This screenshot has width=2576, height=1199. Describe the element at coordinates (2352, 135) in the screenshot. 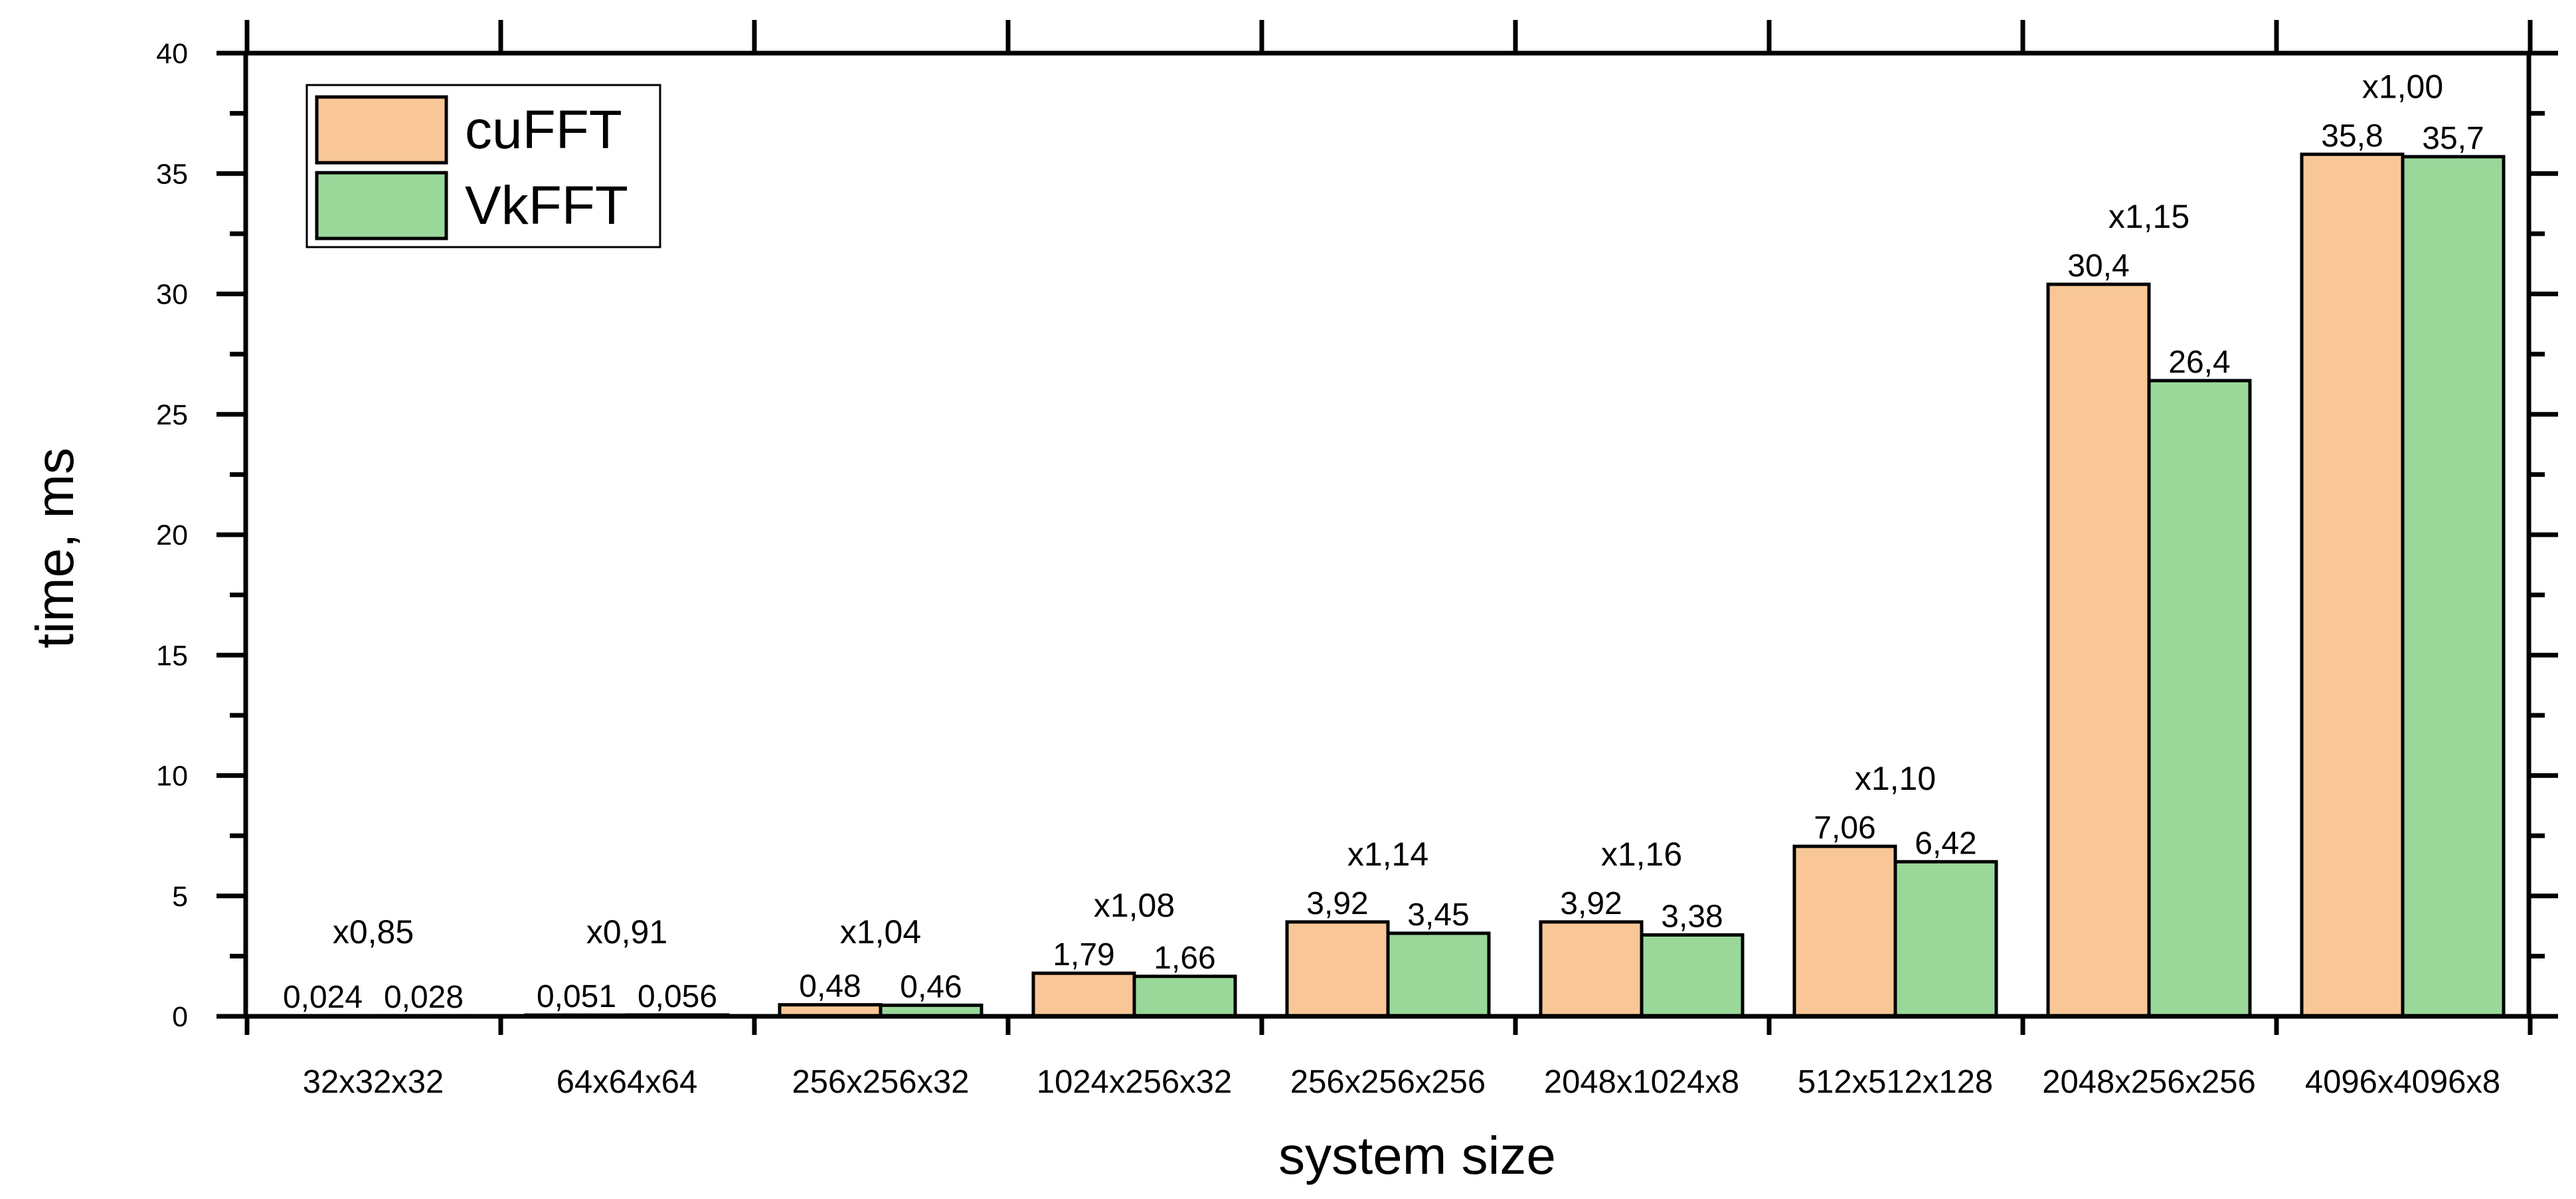

I see `value-label-cufft-8: 35,8` at that location.